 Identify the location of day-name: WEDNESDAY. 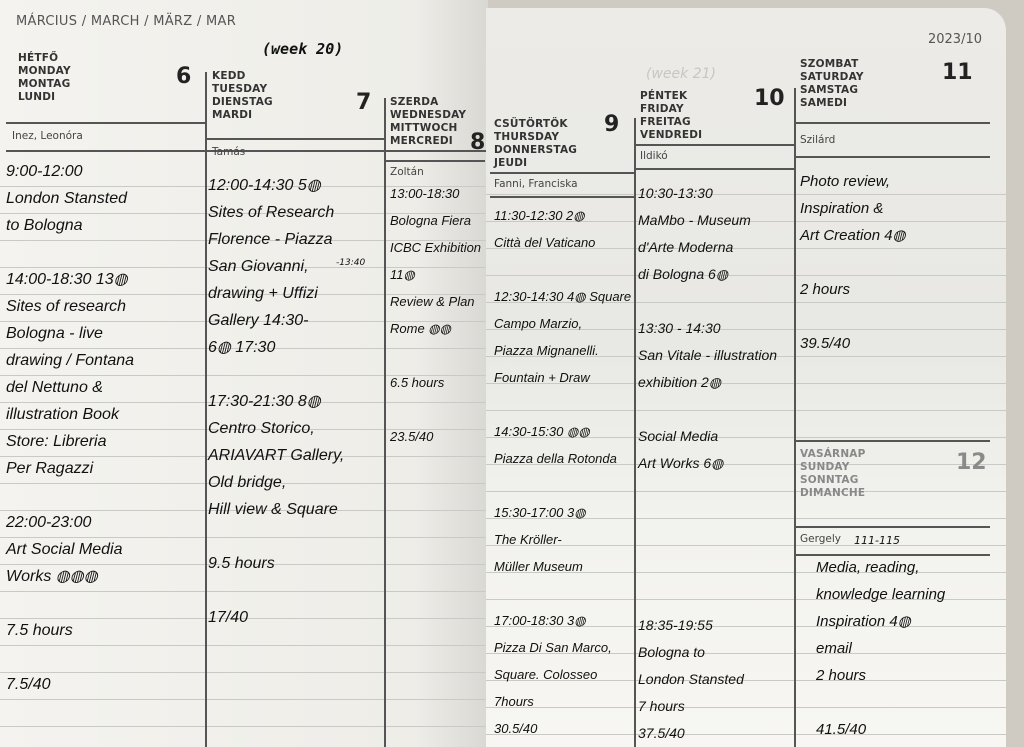
(428, 115).